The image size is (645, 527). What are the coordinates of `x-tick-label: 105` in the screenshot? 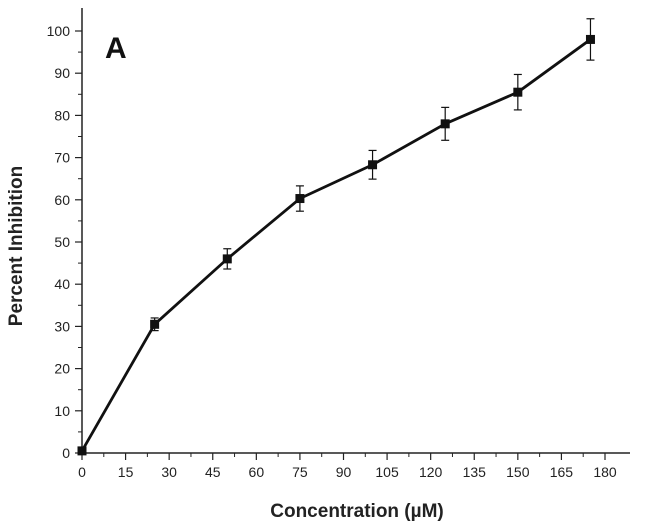 It's located at (387, 472).